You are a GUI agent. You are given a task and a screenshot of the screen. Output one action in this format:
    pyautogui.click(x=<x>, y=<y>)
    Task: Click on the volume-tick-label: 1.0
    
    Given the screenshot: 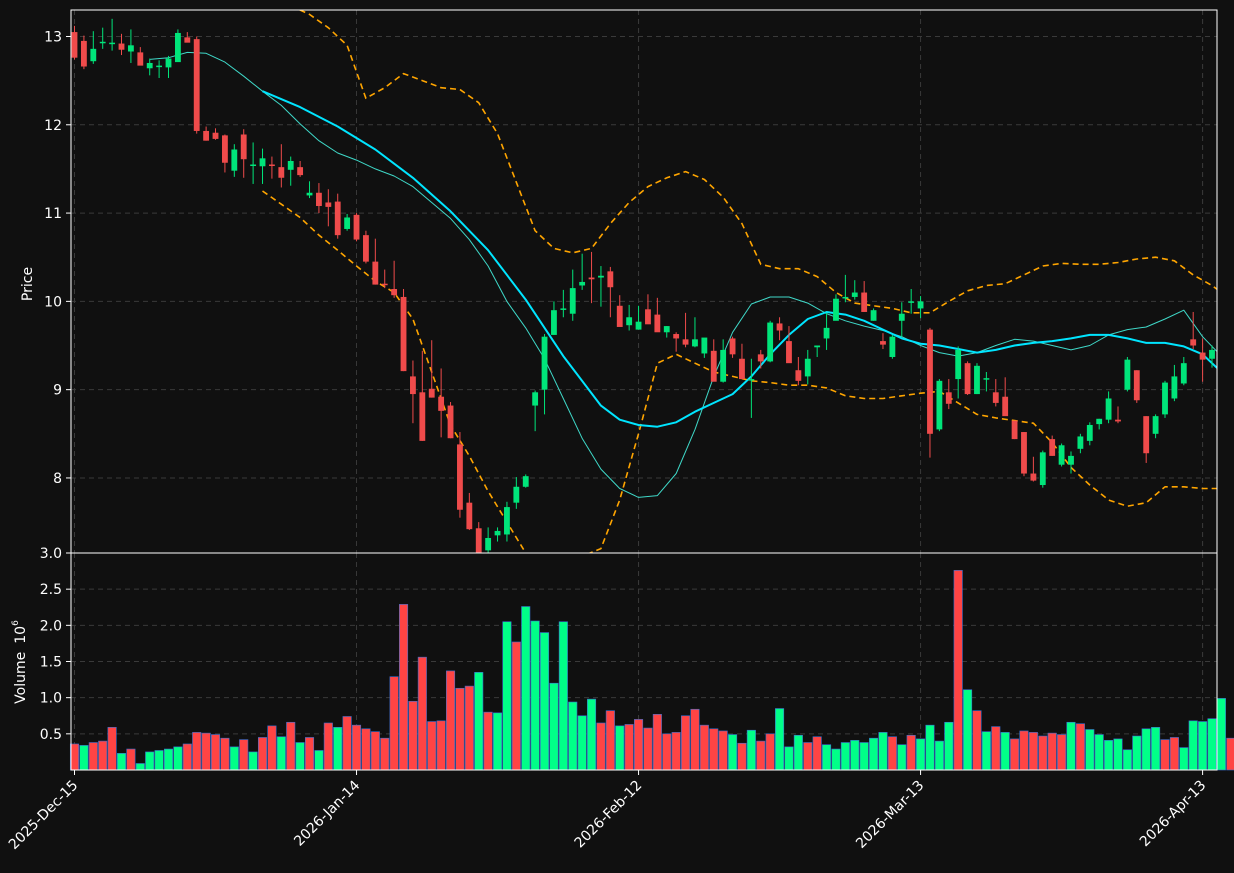 What is the action you would take?
    pyautogui.click(x=51, y=699)
    